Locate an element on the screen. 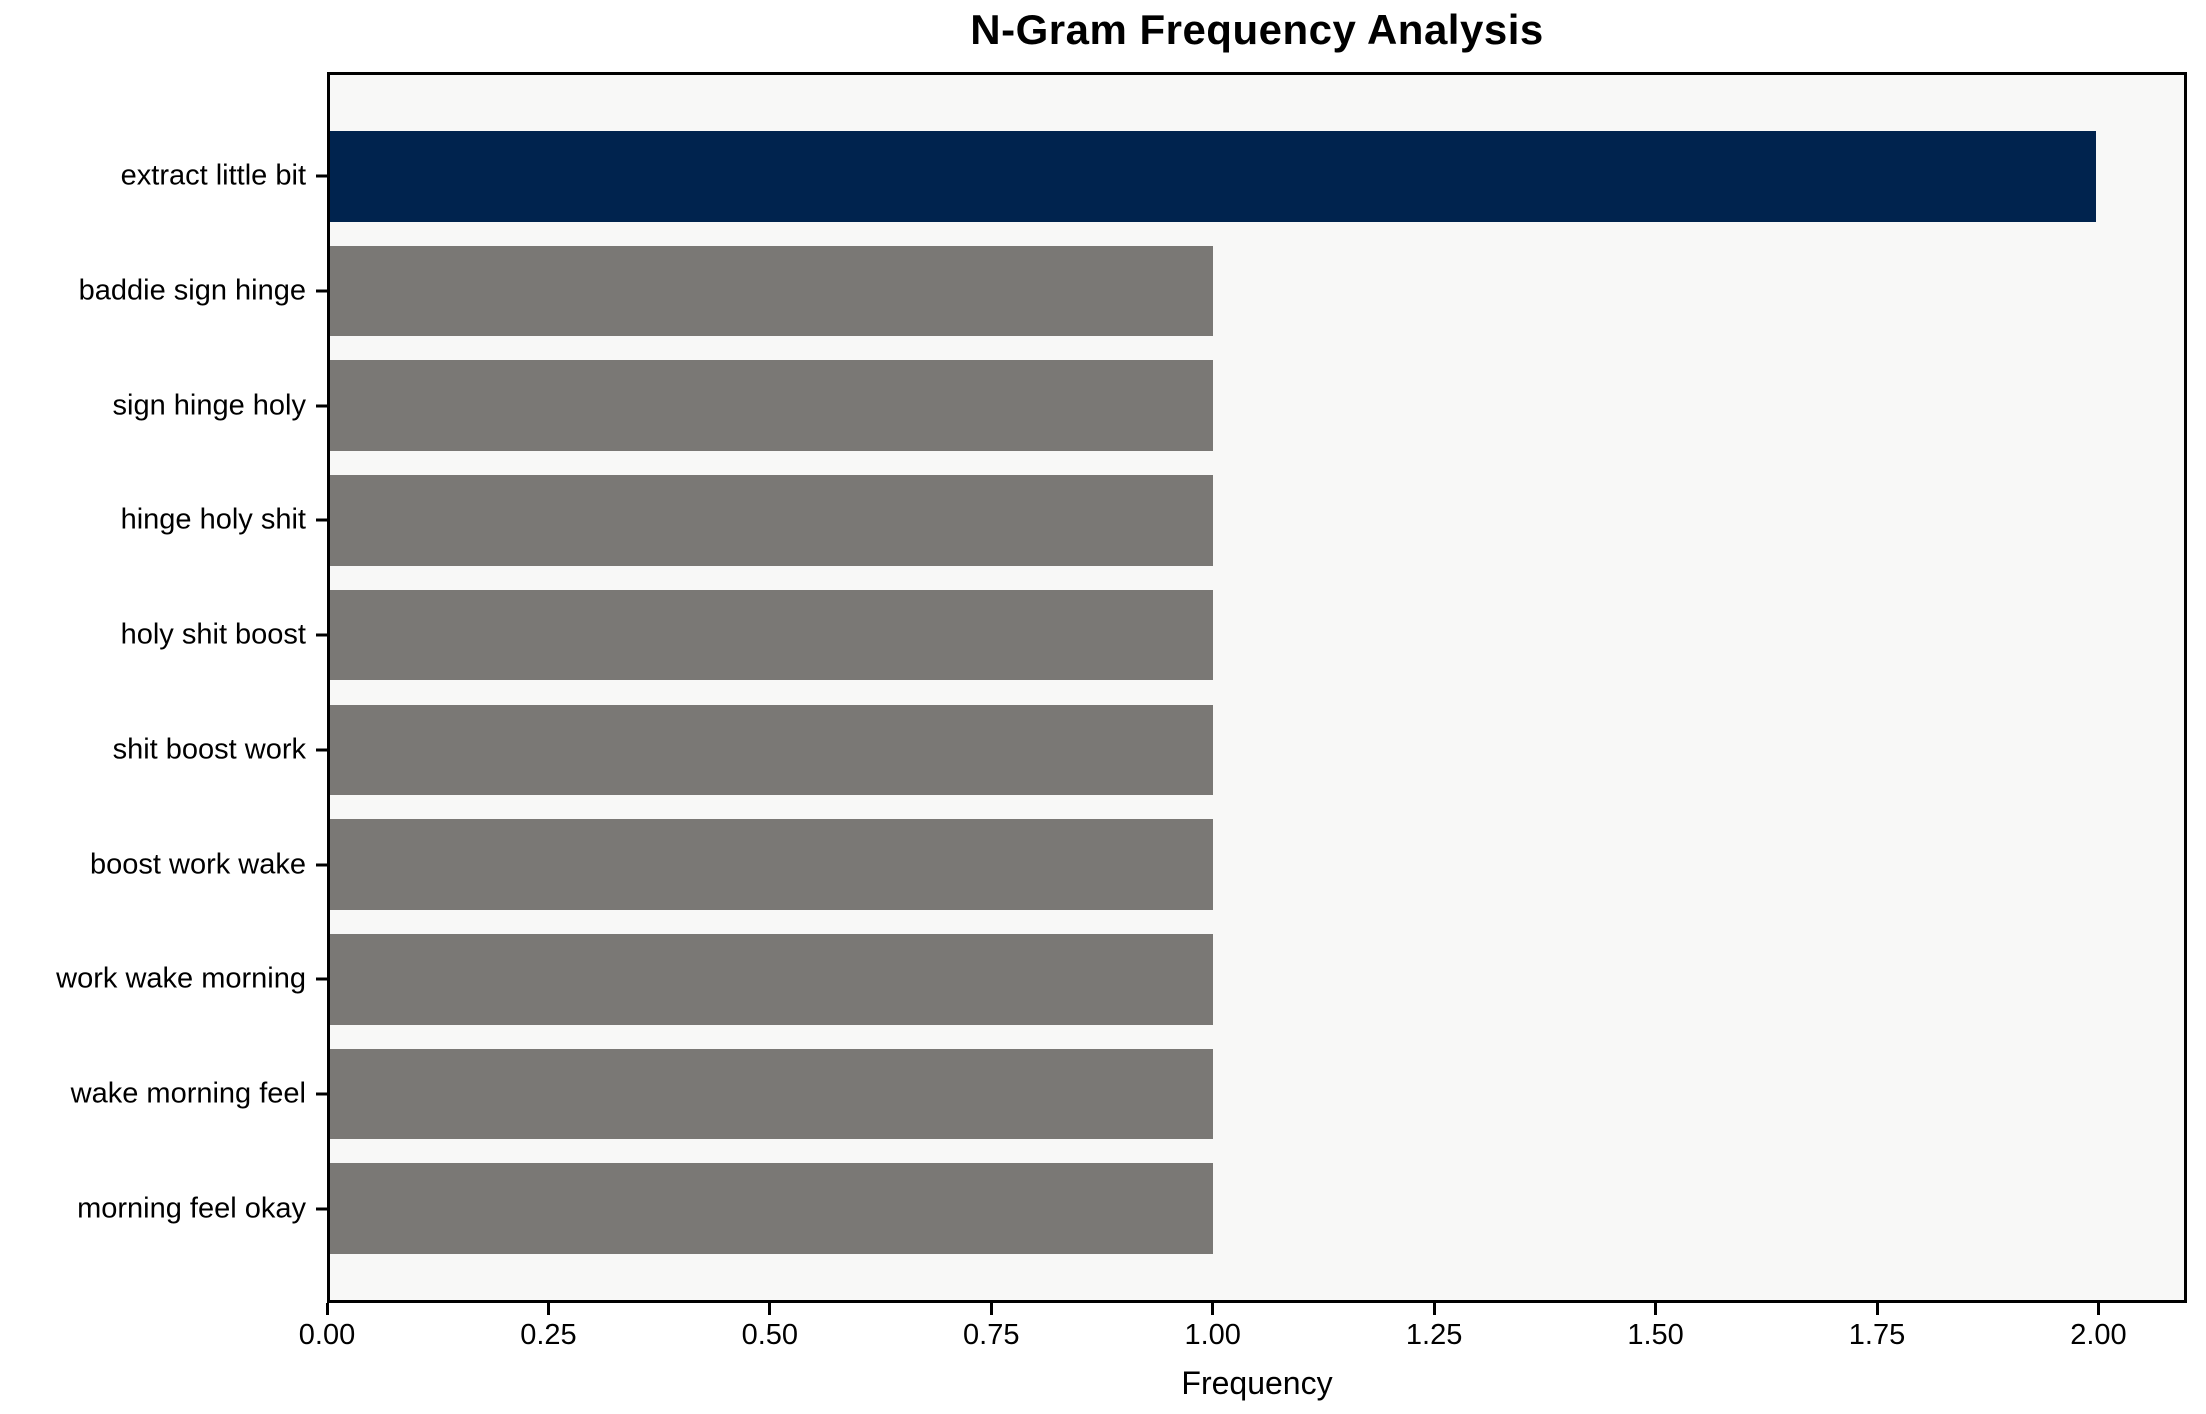  bar-extract-little-bit is located at coordinates (1213, 176).